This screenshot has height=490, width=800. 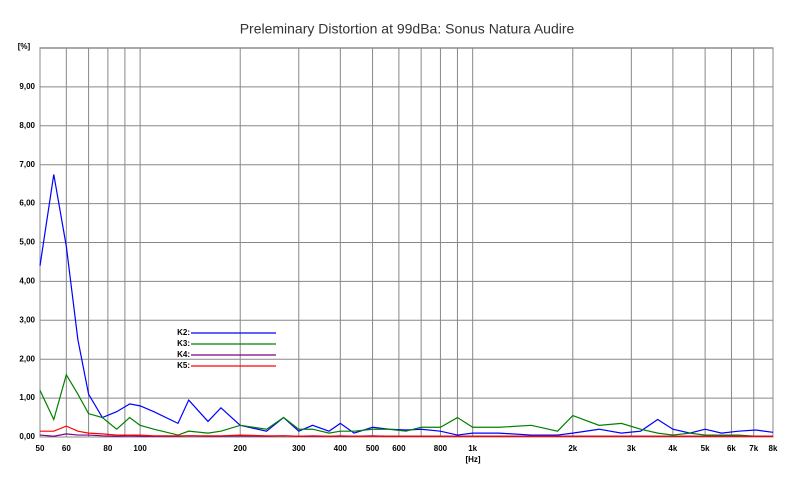 I want to click on y-tick-label: 3,00, so click(x=27, y=319).